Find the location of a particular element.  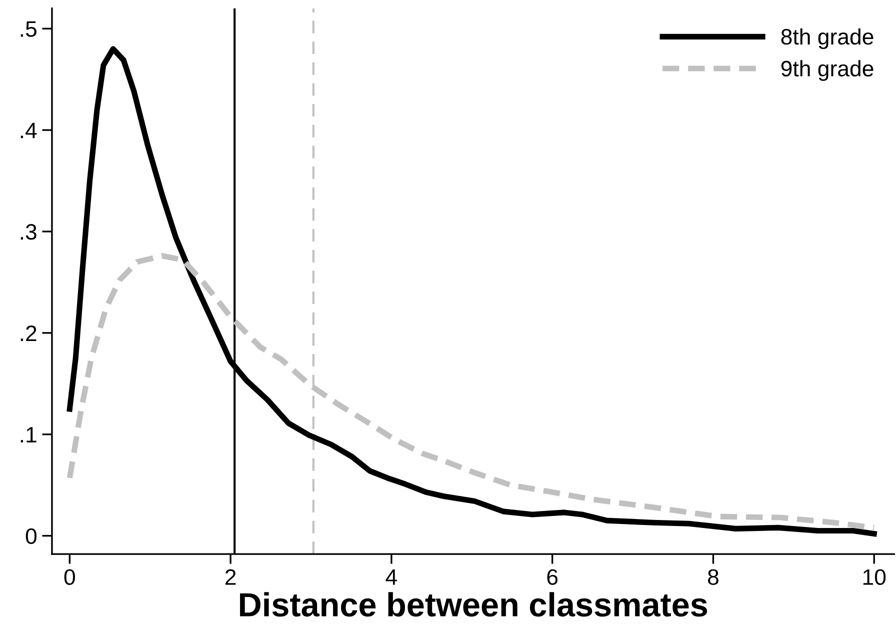

y-tick-label: .1 is located at coordinates (28, 434).